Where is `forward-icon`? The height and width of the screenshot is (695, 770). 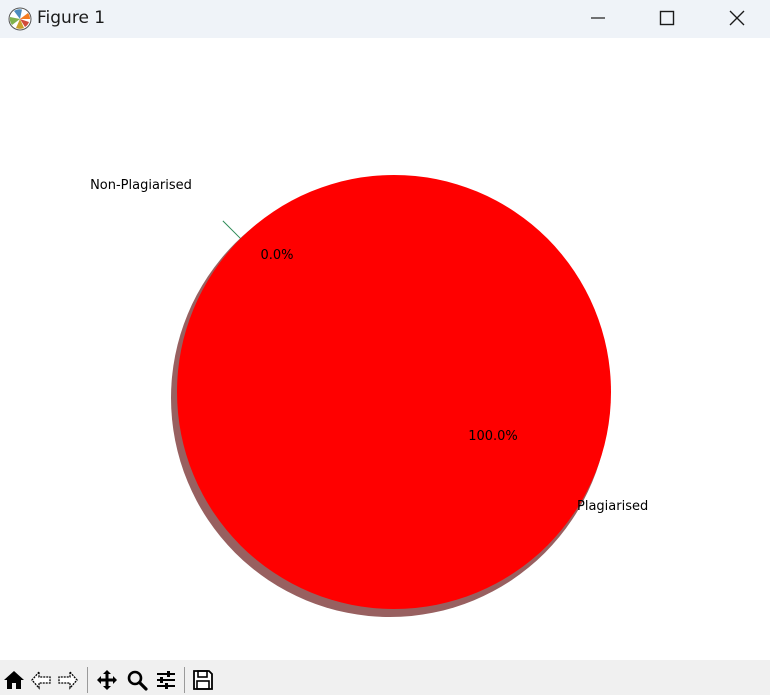
forward-icon is located at coordinates (68, 680).